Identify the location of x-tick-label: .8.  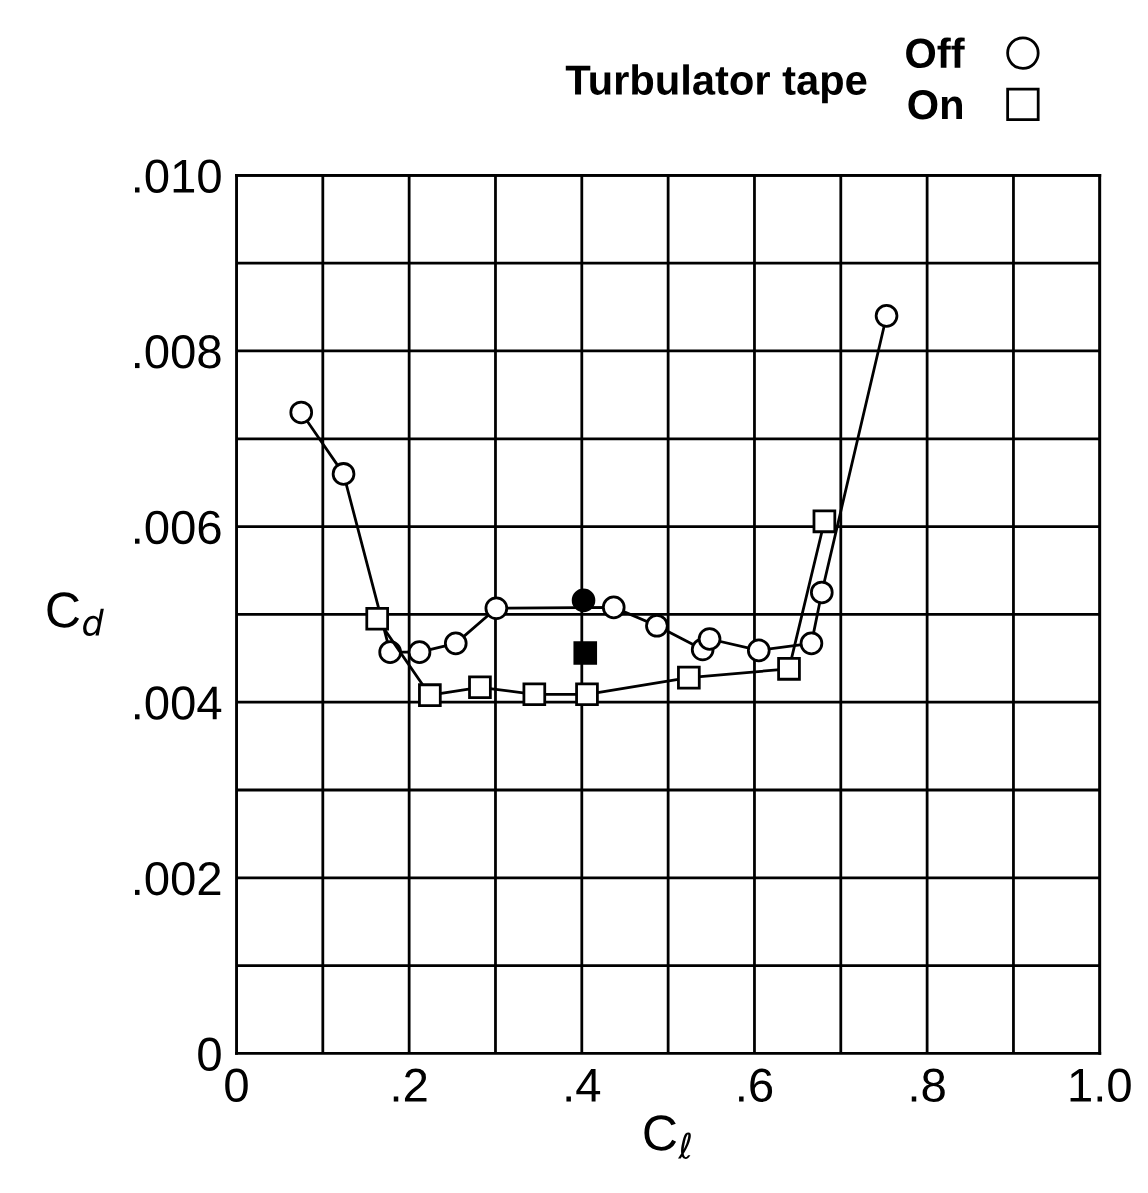
(928, 1085).